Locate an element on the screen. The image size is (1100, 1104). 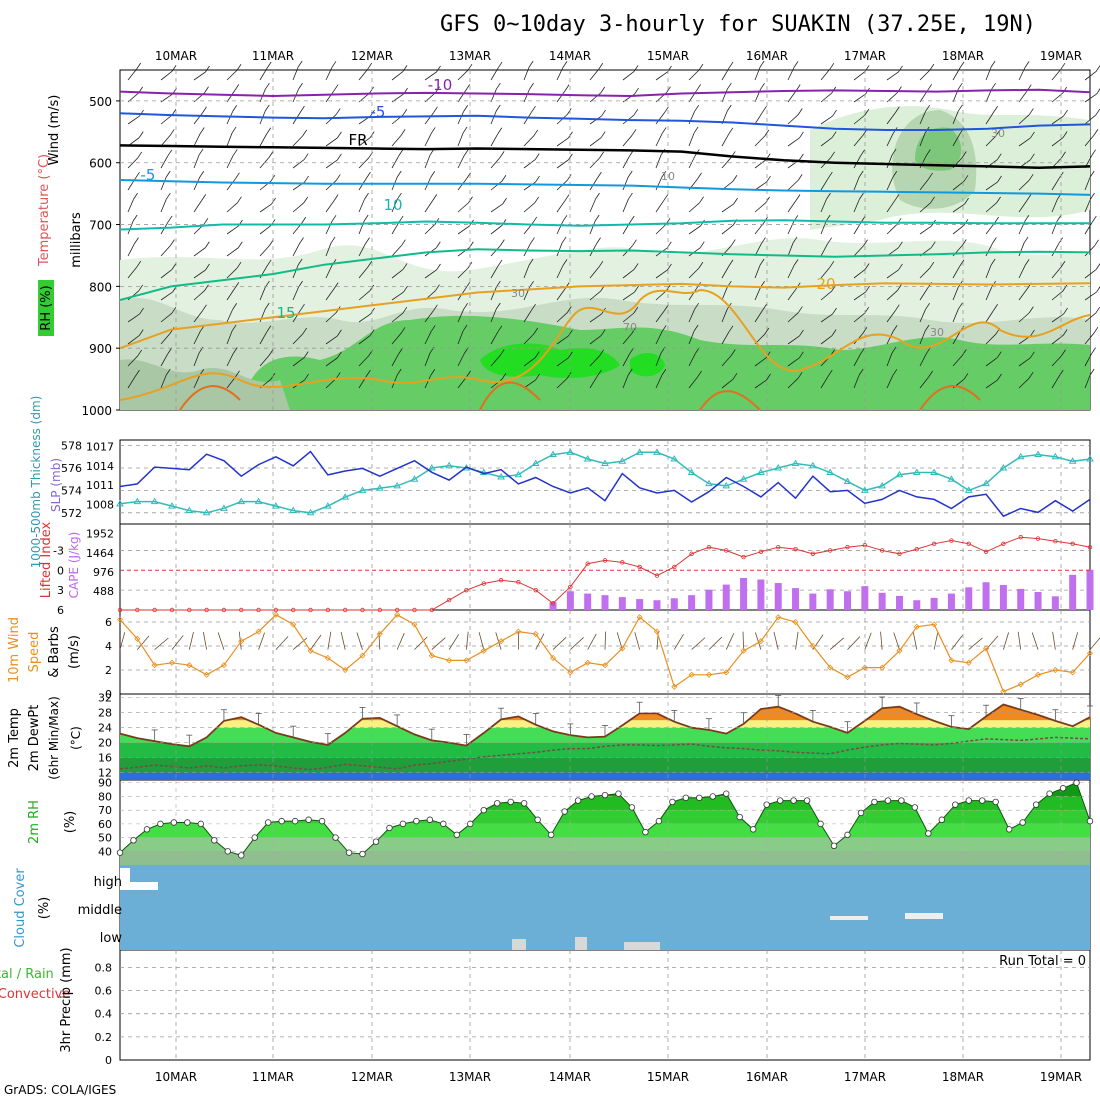
slp-tick: 1014 is located at coordinates (100, 466).